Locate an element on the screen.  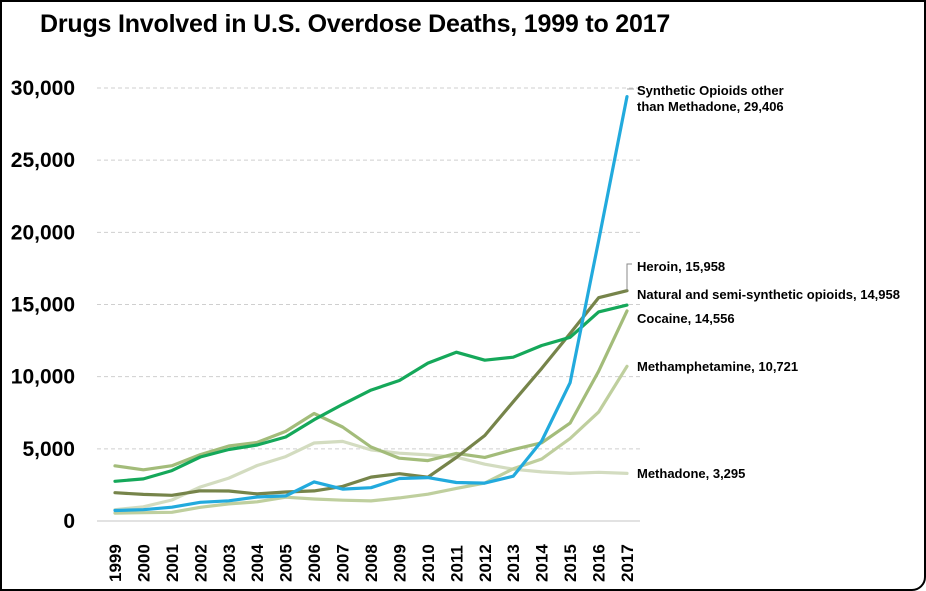
y-tick-label: 0 is located at coordinates (69, 521).